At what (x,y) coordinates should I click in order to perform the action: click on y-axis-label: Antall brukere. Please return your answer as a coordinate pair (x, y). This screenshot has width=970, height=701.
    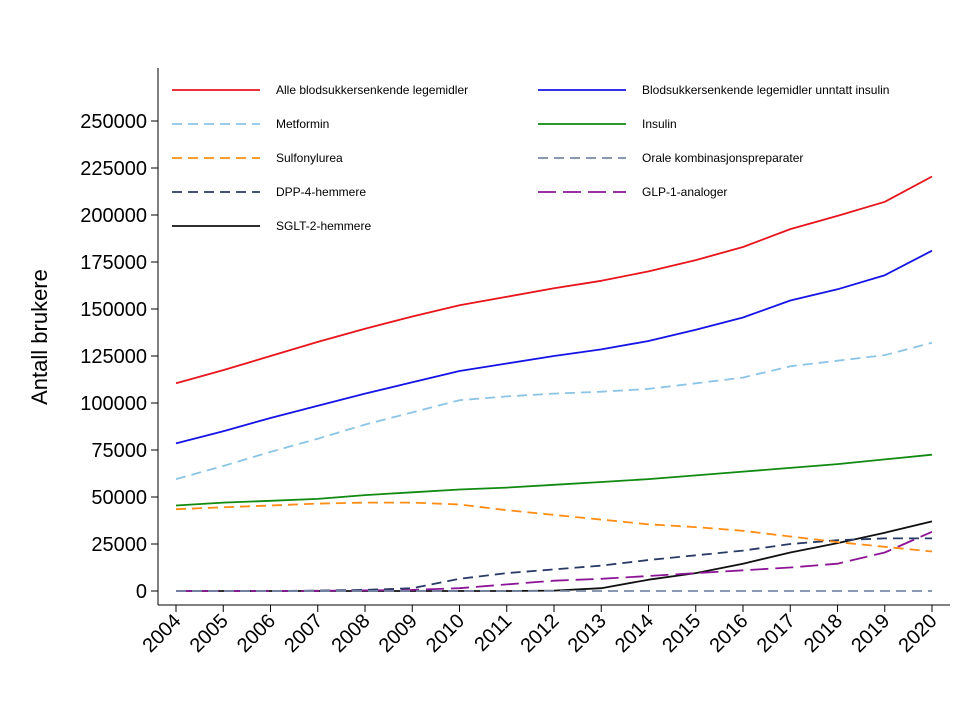
    Looking at the image, I should click on (39, 337).